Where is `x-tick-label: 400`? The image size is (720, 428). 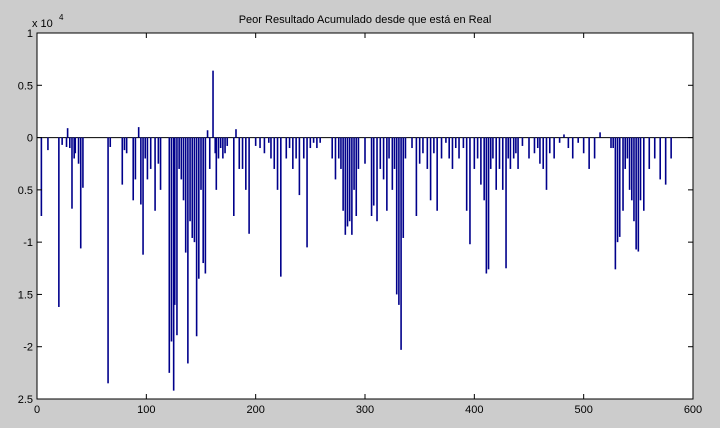 x-tick-label: 400 is located at coordinates (474, 410).